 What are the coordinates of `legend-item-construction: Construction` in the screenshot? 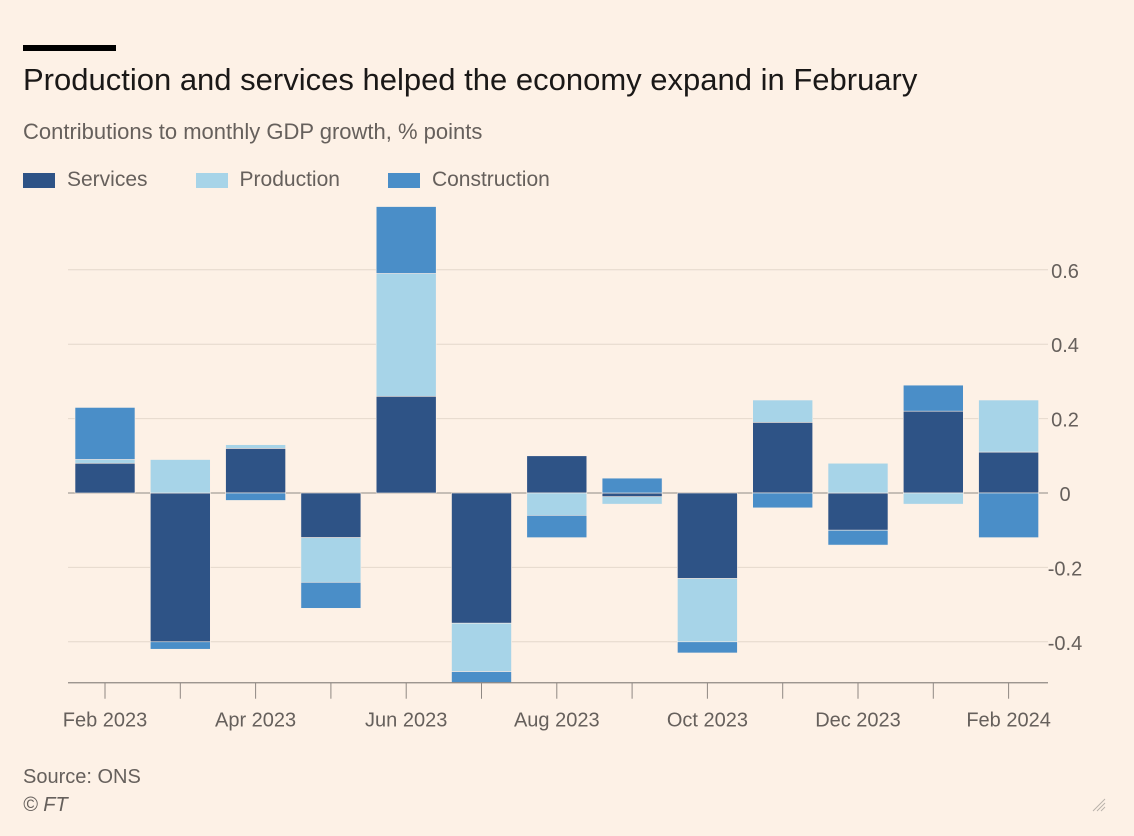 It's located at (468, 180).